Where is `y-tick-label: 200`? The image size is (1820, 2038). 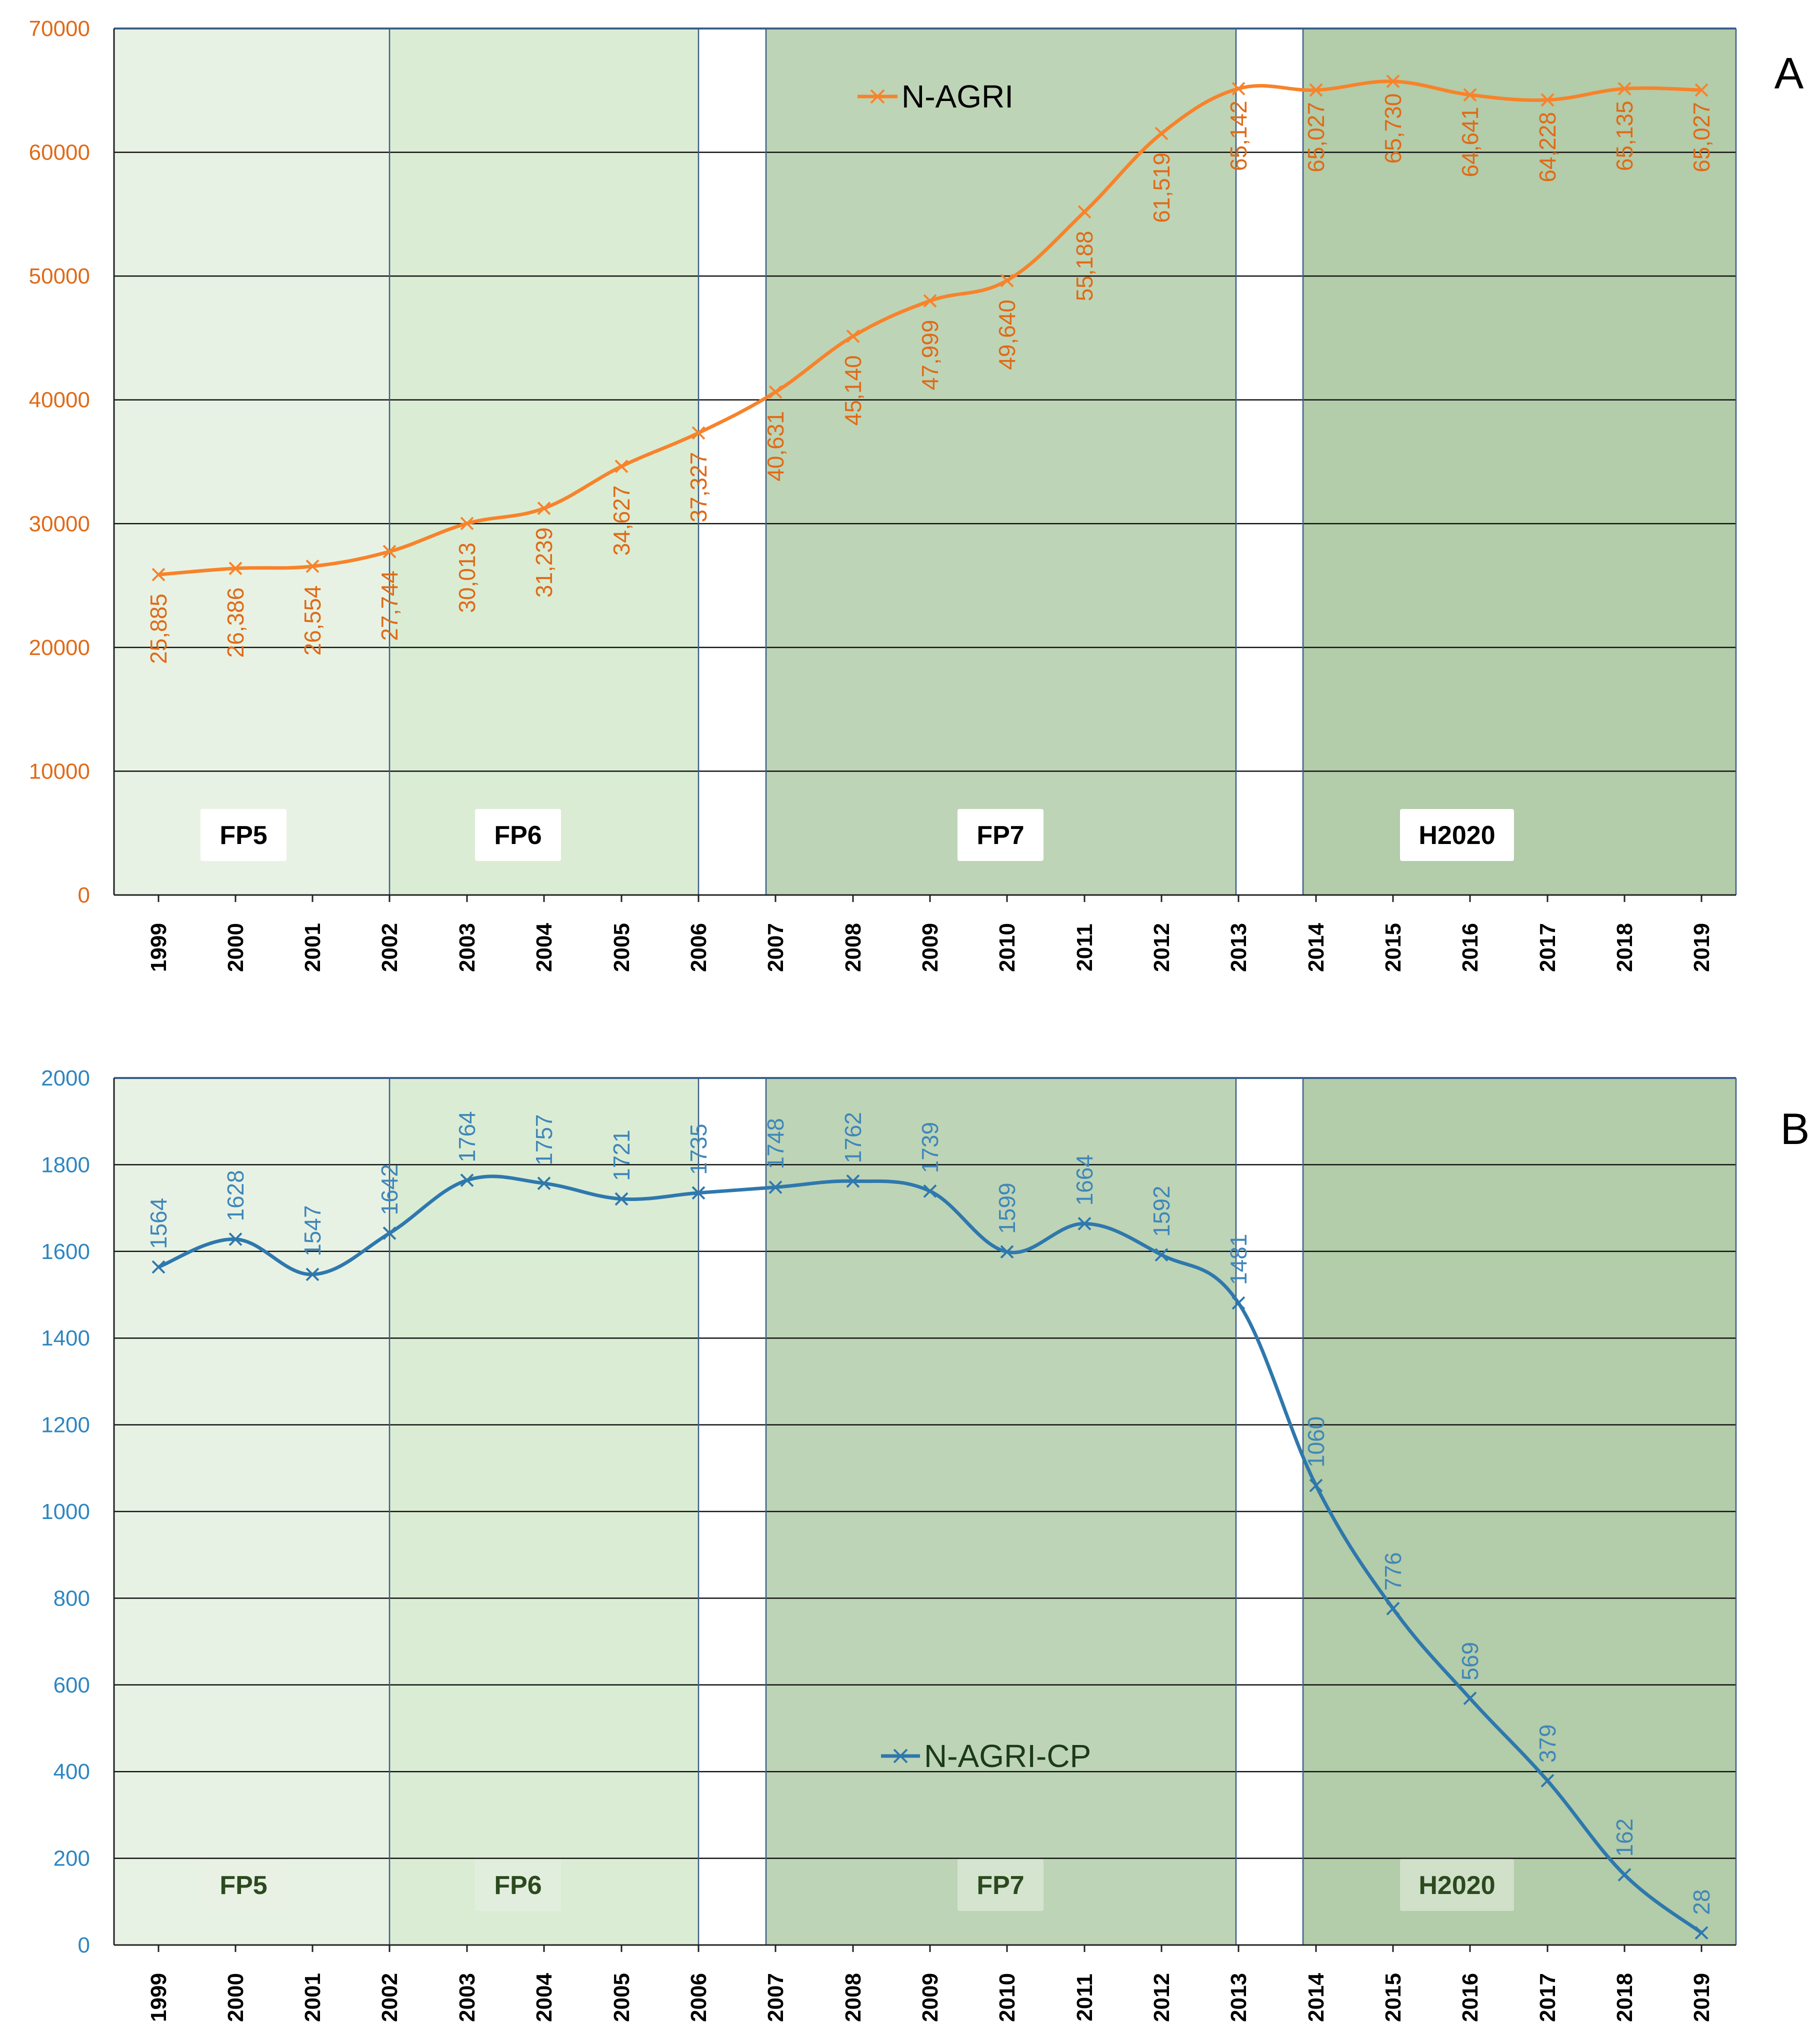
y-tick-label: 200 is located at coordinates (72, 1858).